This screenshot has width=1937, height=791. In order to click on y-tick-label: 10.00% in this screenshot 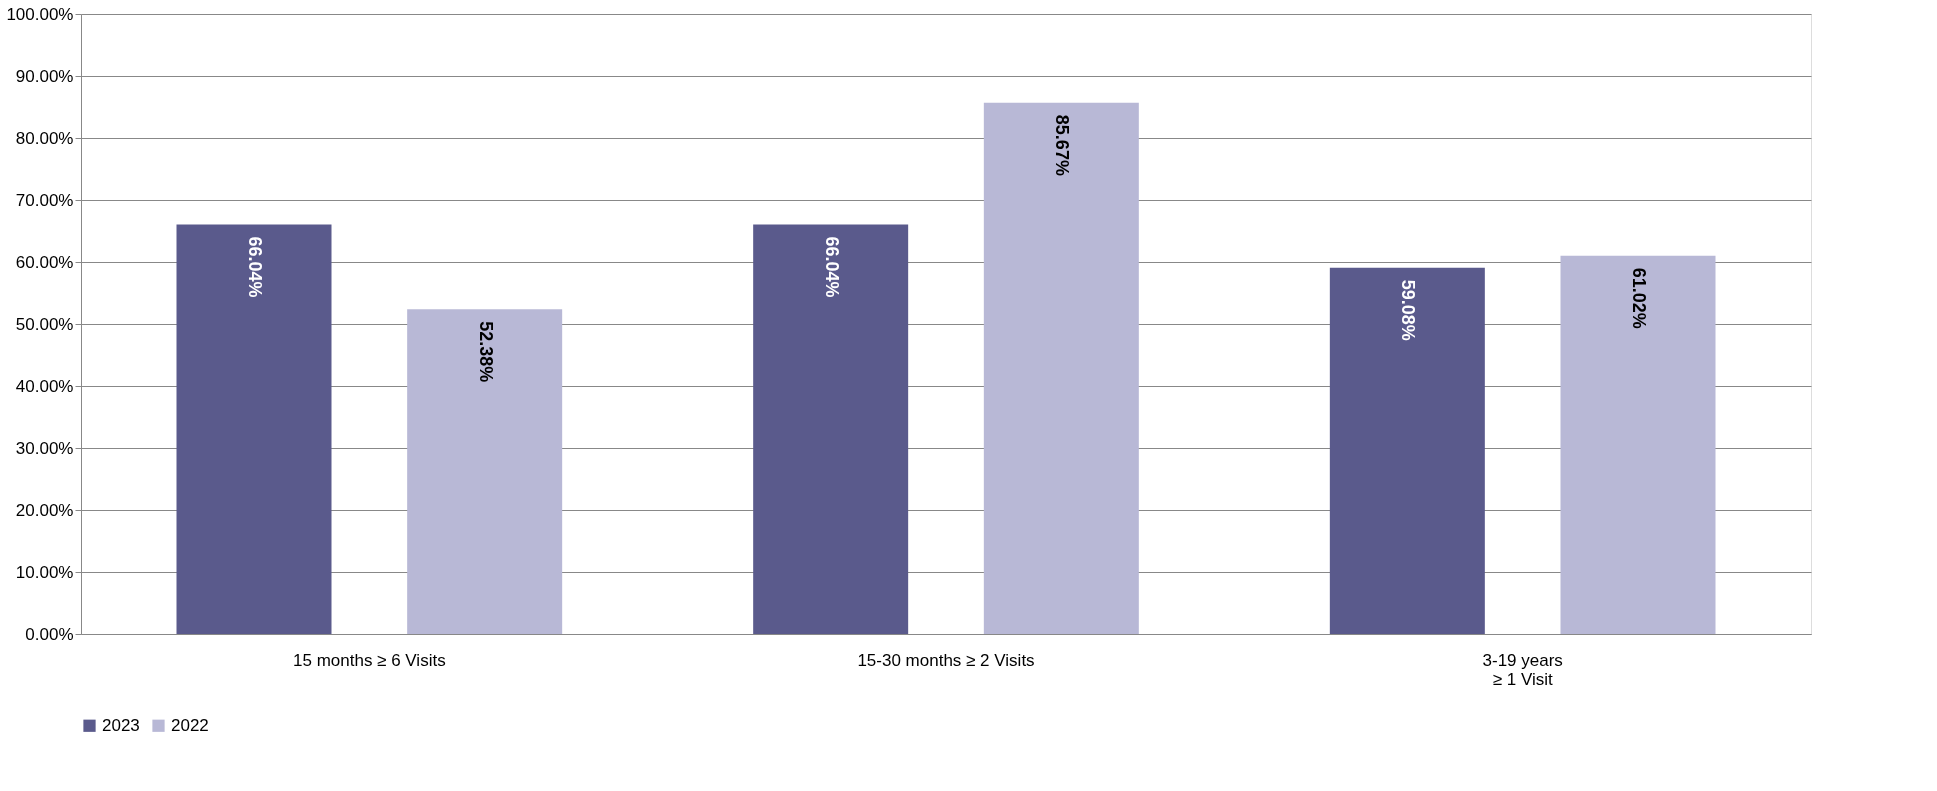, I will do `click(44, 572)`.